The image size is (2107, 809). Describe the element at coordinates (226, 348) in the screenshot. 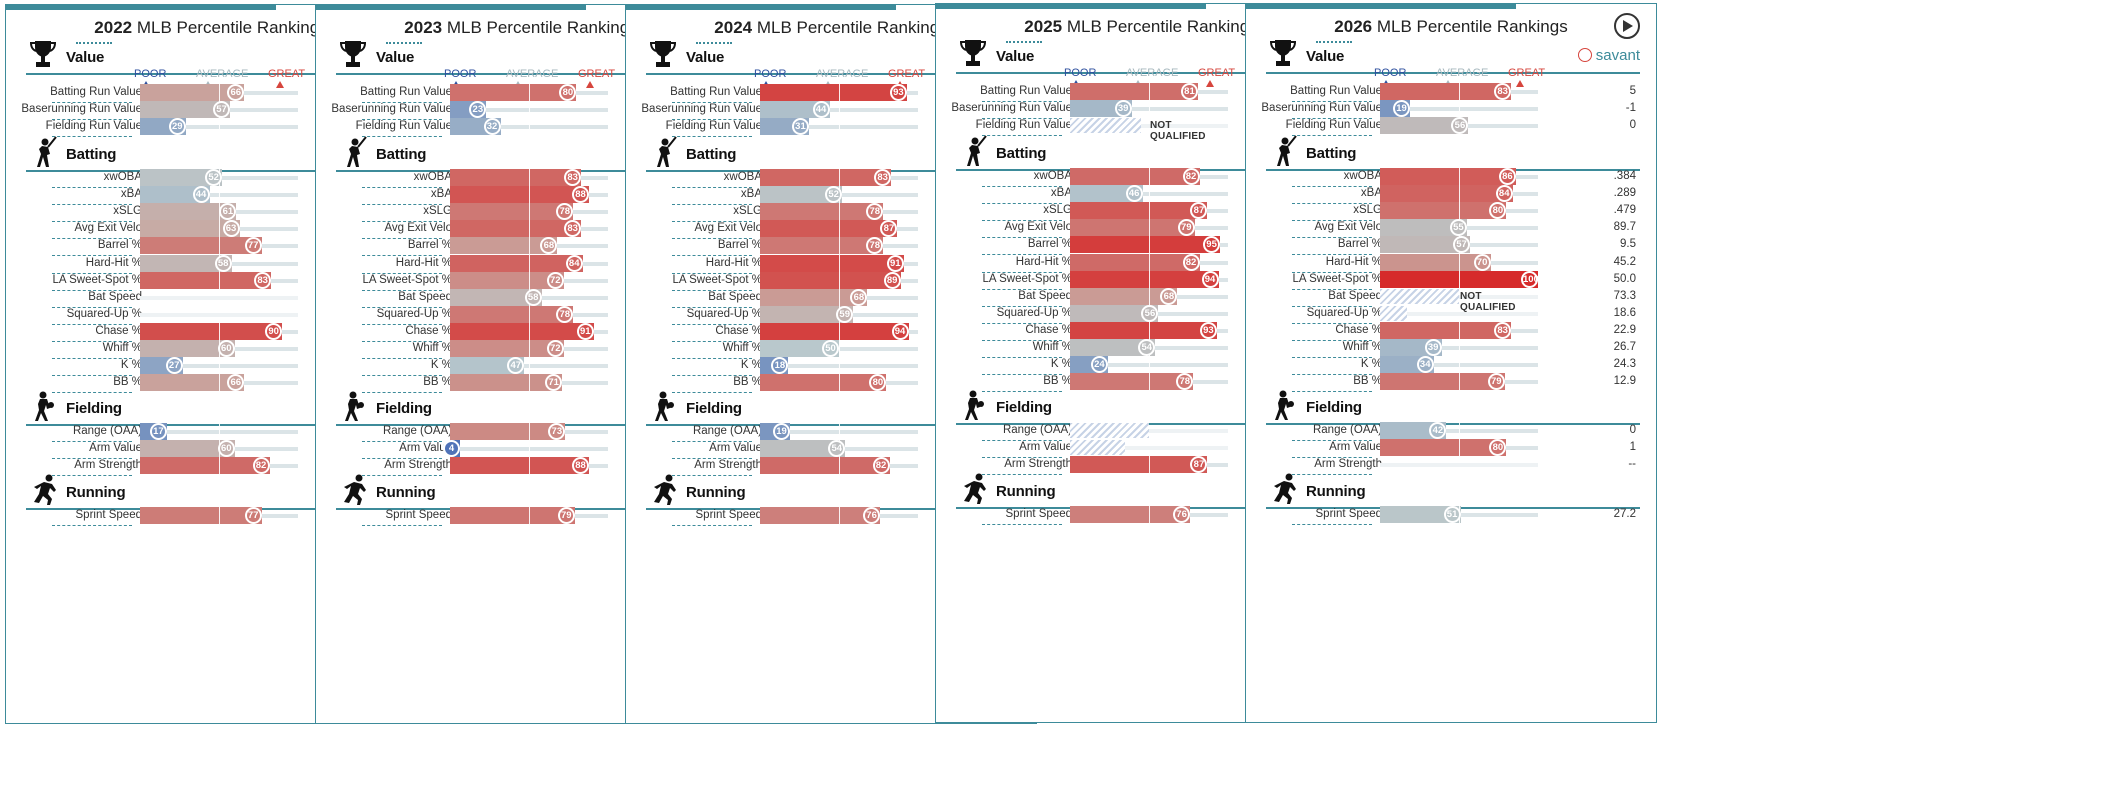

I see `percentile-badge: 60` at that location.